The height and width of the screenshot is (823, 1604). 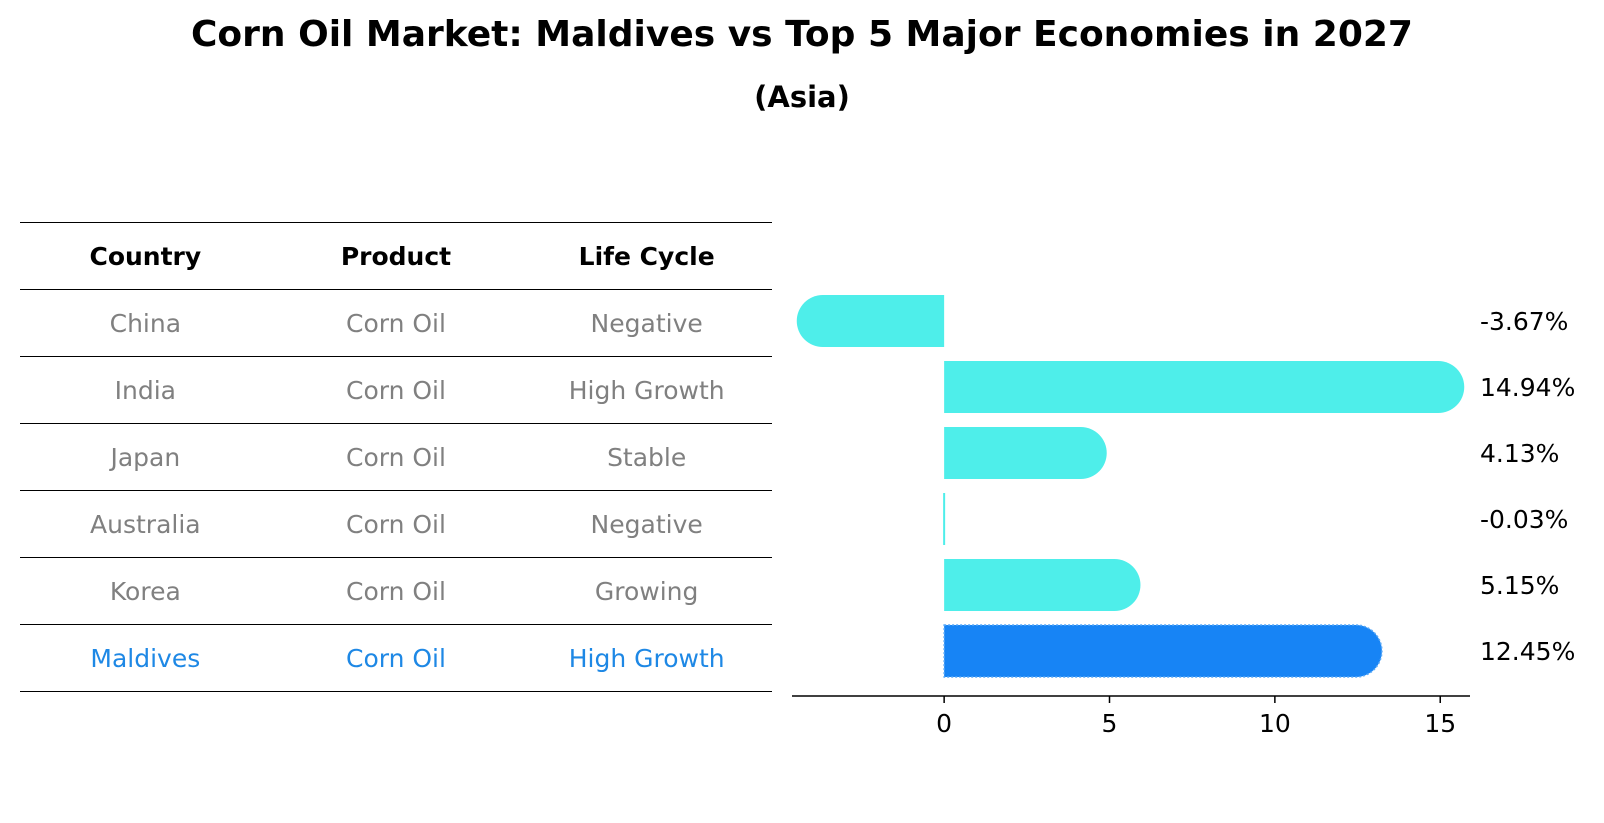 I want to click on table-row: Korea Corn Oil Growing, so click(x=396, y=591).